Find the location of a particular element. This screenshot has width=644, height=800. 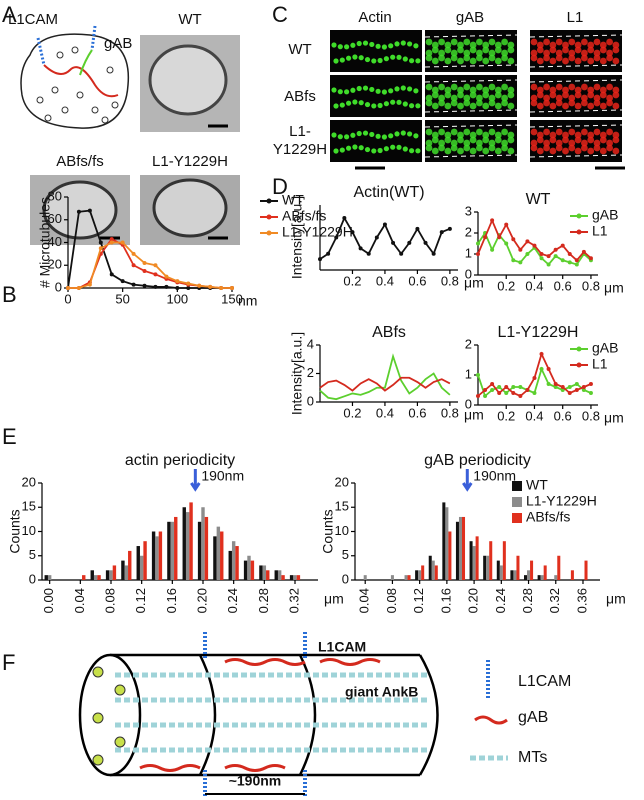

em-axon is located at coordinates (190, 208).